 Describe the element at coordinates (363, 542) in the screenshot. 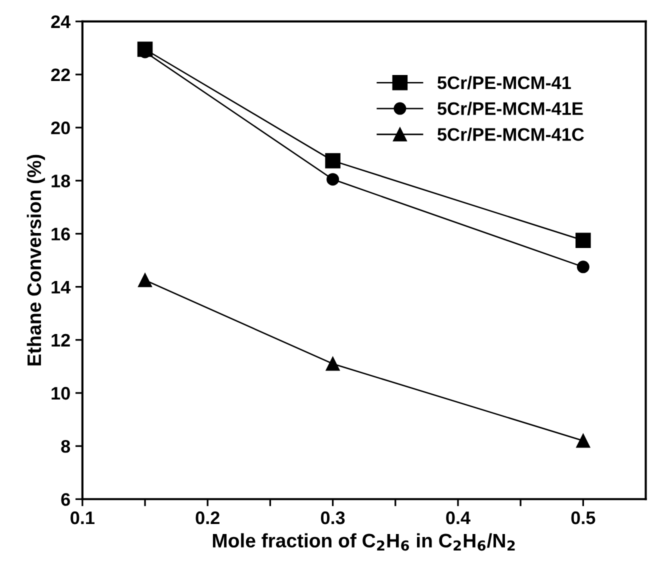

I see `text: Mole fraction of C$_{2}$H$_{6}$ in C$_{2}$H$_{6}$/N$_{2}$` at that location.